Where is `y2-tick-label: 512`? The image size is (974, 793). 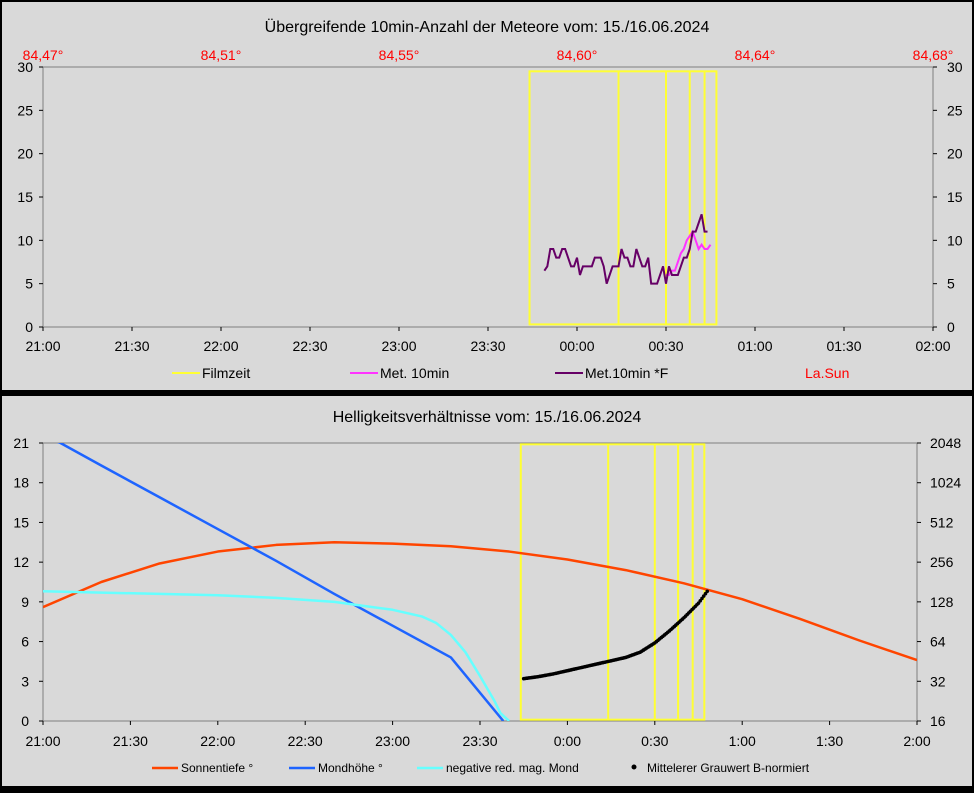
y2-tick-label: 512 is located at coordinates (942, 522).